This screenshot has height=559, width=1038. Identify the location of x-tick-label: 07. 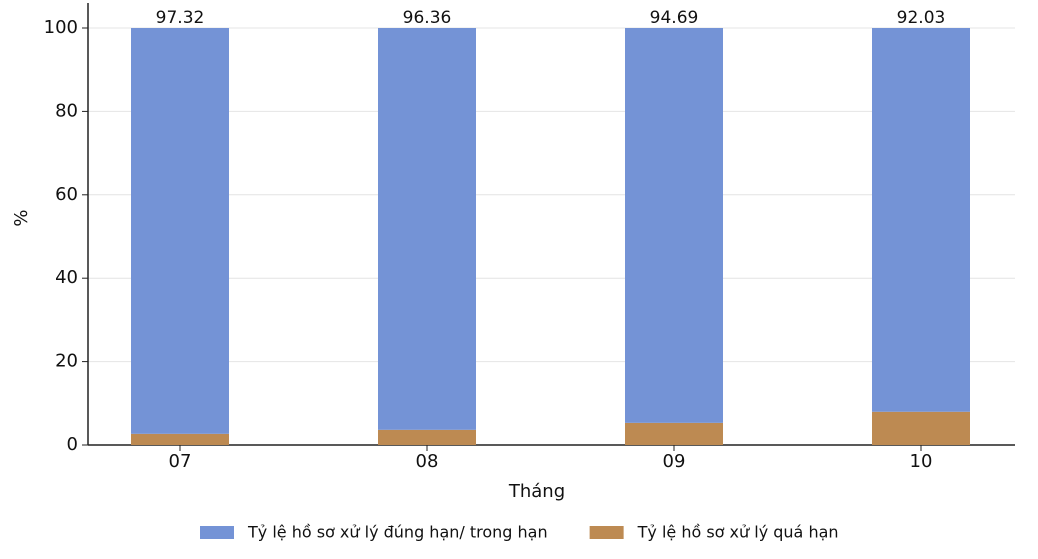
(180, 461).